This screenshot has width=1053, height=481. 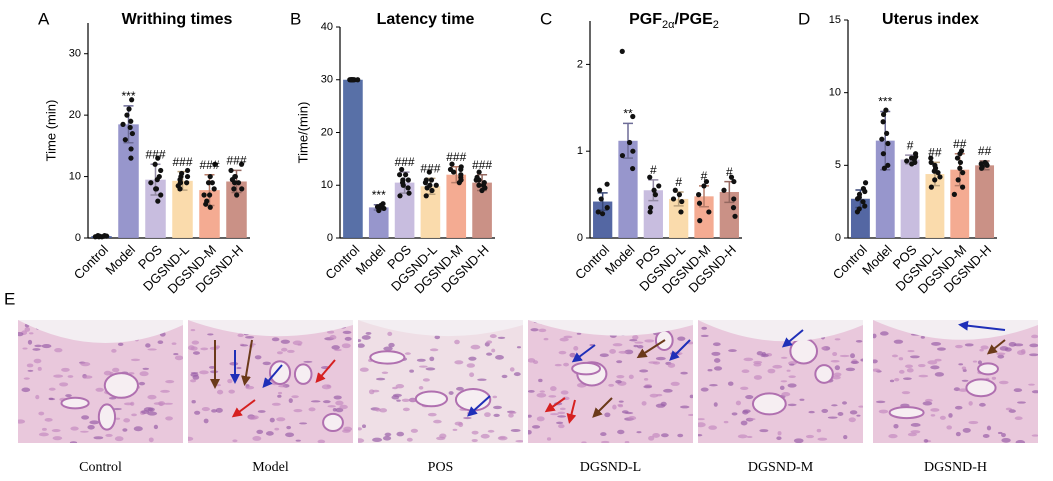 I want to click on chart-title: Latency time, so click(x=426, y=19).